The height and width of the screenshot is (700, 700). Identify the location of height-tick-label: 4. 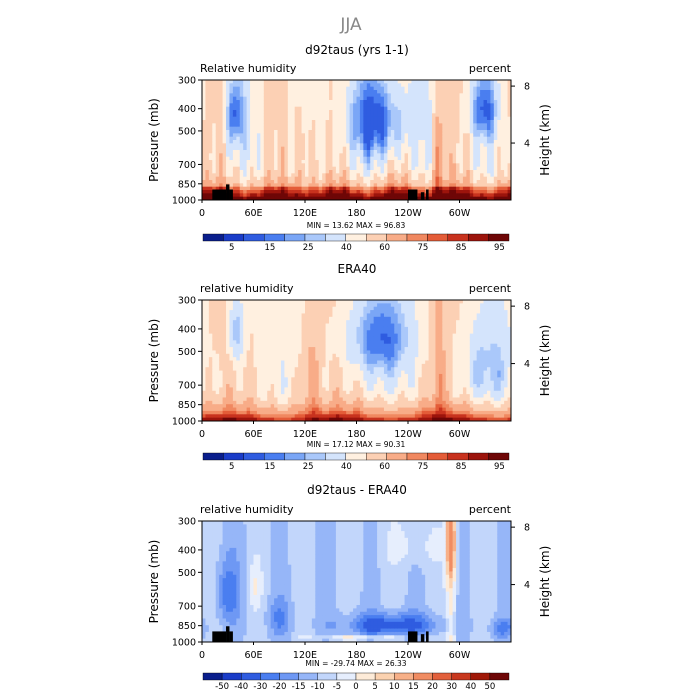
(527, 144).